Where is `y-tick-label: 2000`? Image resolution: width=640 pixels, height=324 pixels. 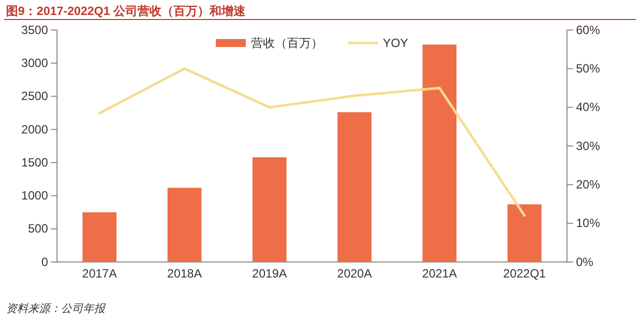
y-tick-label: 2000 is located at coordinates (34, 129).